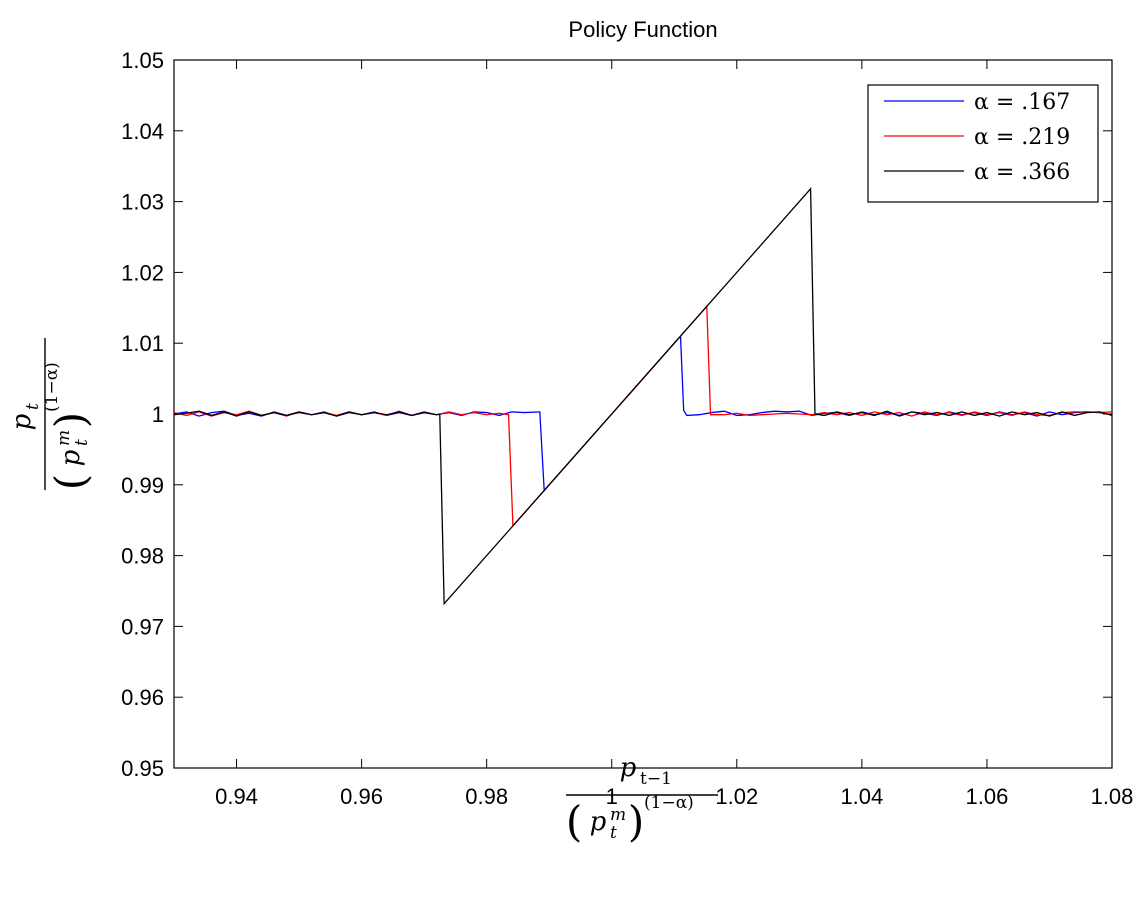 The image size is (1144, 898). Describe the element at coordinates (1022, 172) in the screenshot. I see `legend-label-3: α = .366` at that location.